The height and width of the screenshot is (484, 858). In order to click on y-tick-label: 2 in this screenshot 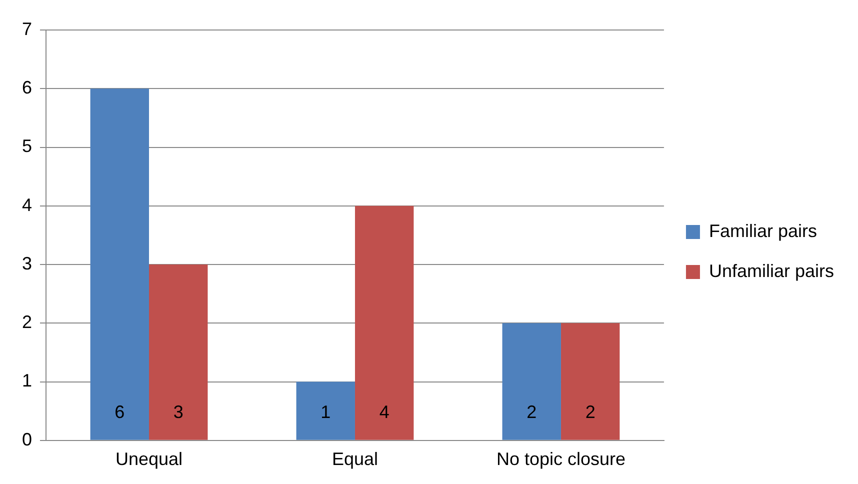, I will do `click(27, 322)`.